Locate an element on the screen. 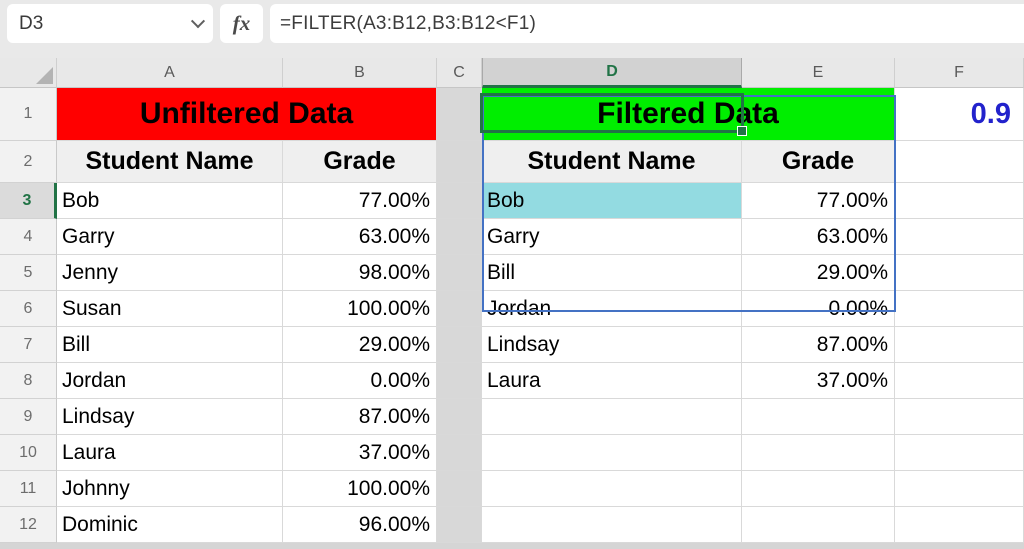 The width and height of the screenshot is (1024, 549). cell-A4: Garry is located at coordinates (170, 237).